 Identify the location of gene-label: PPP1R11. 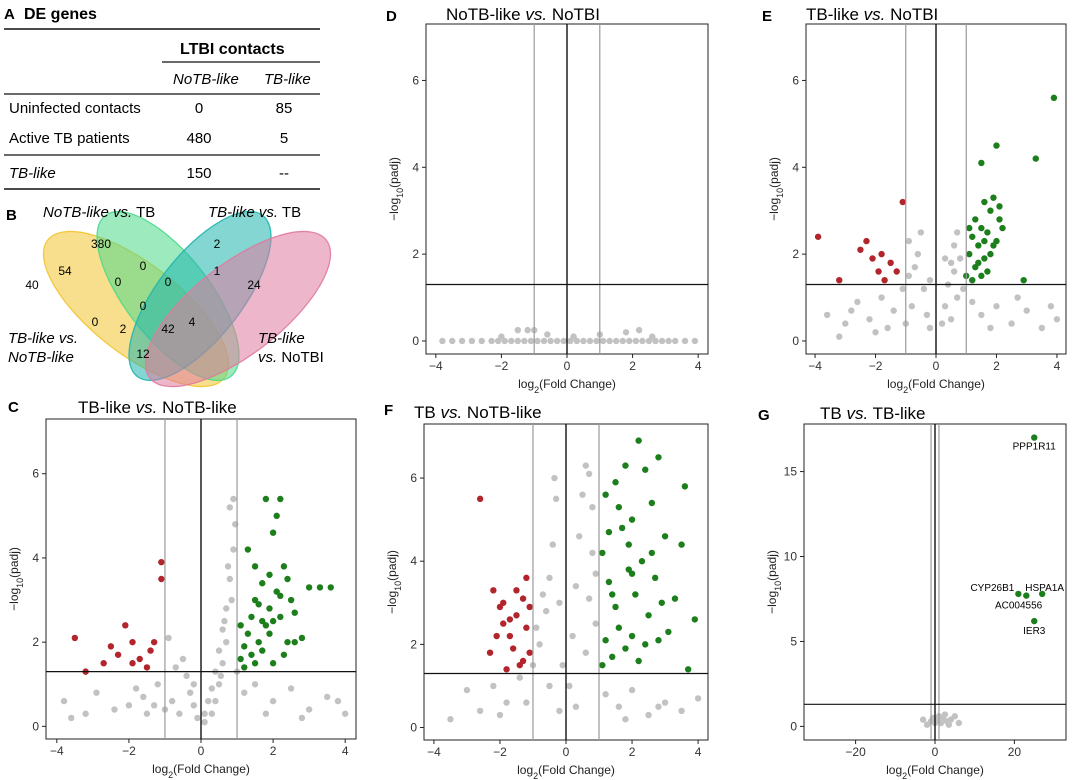
(1035, 447).